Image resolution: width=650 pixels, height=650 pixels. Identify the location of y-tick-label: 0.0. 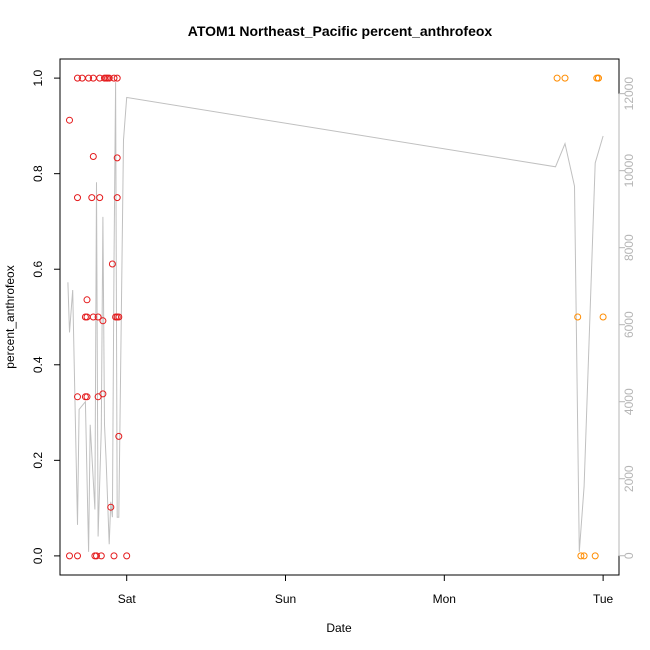
(38, 555).